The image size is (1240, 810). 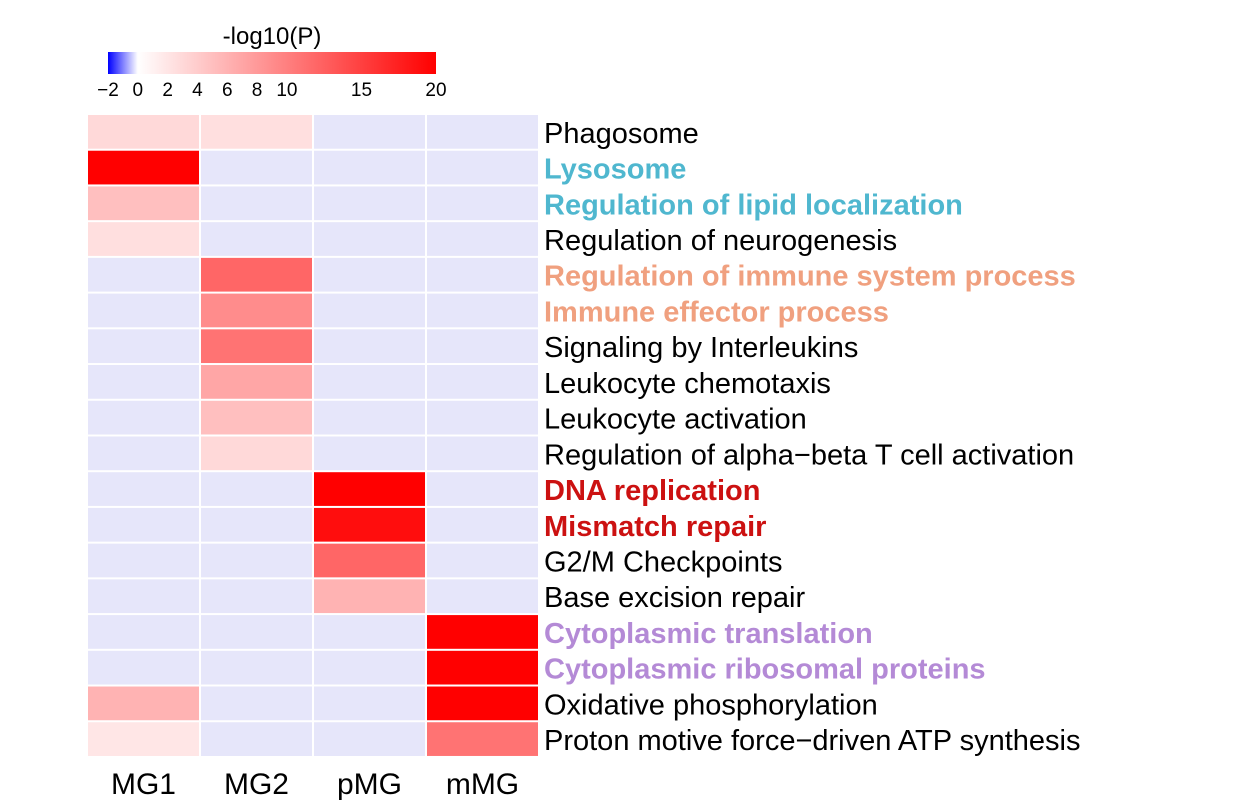 I want to click on colorbar-gradient, so click(x=272, y=63).